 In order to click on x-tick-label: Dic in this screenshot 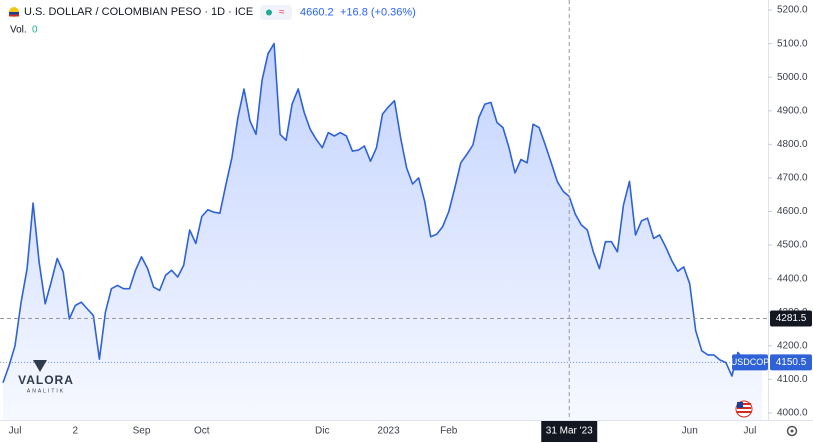, I will do `click(322, 431)`.